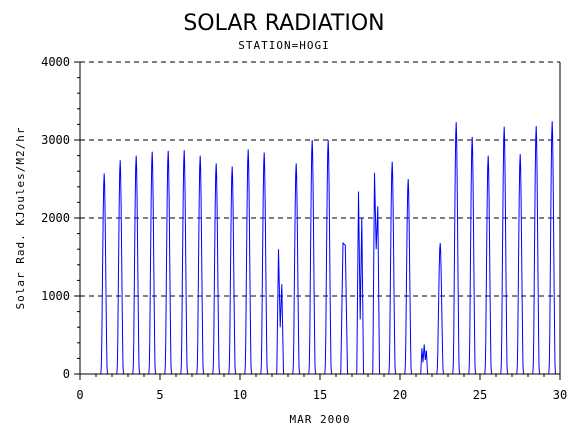 The height and width of the screenshot is (430, 570). I want to click on y-axis-label: Solar Rad. KJoules/M2/hr, so click(20, 218).